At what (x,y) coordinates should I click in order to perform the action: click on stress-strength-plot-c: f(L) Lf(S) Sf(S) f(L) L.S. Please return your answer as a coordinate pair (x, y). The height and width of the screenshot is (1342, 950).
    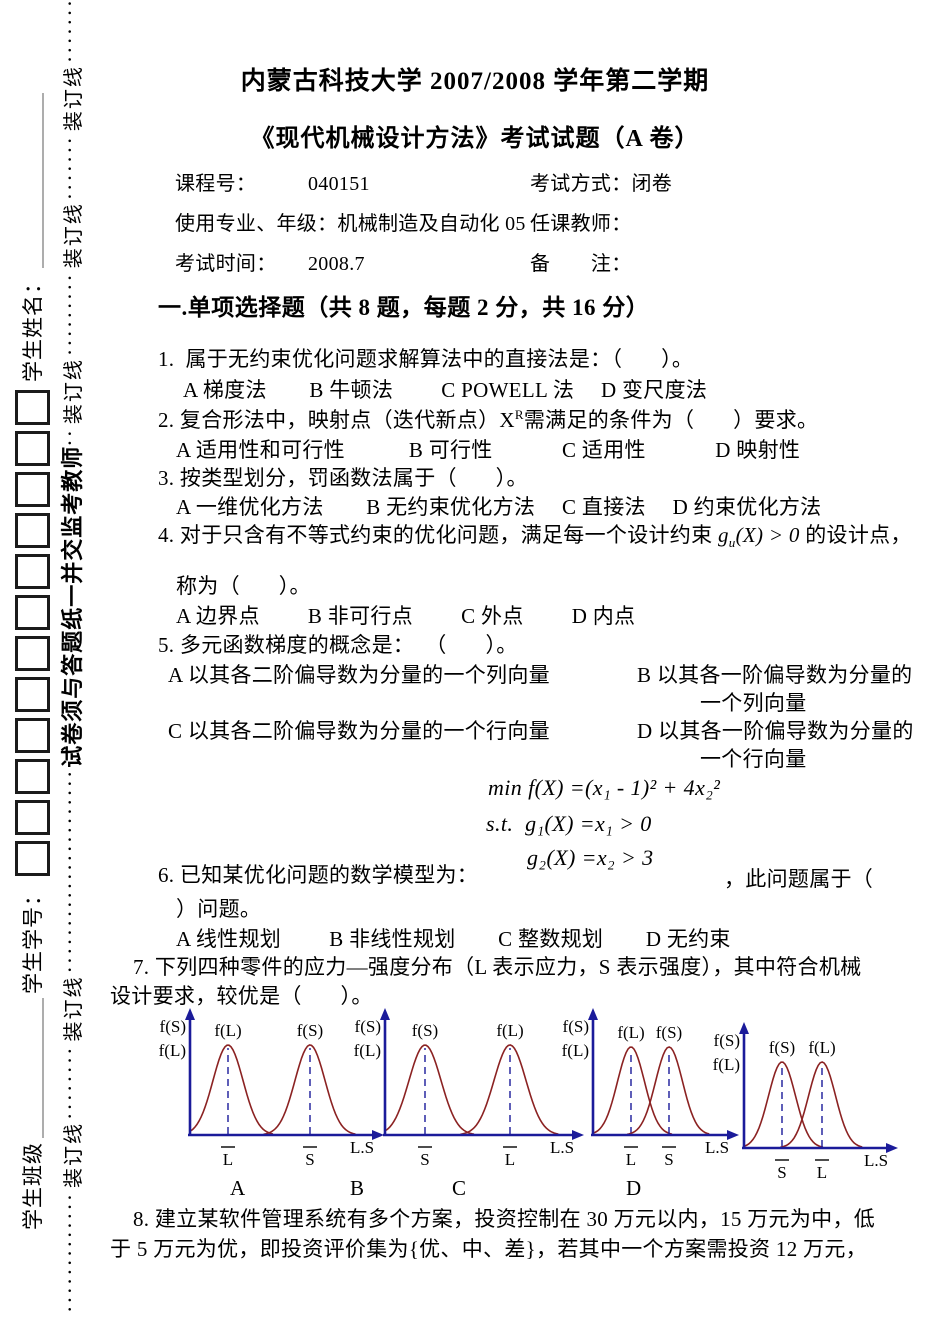
    Looking at the image, I should click on (650, 1088).